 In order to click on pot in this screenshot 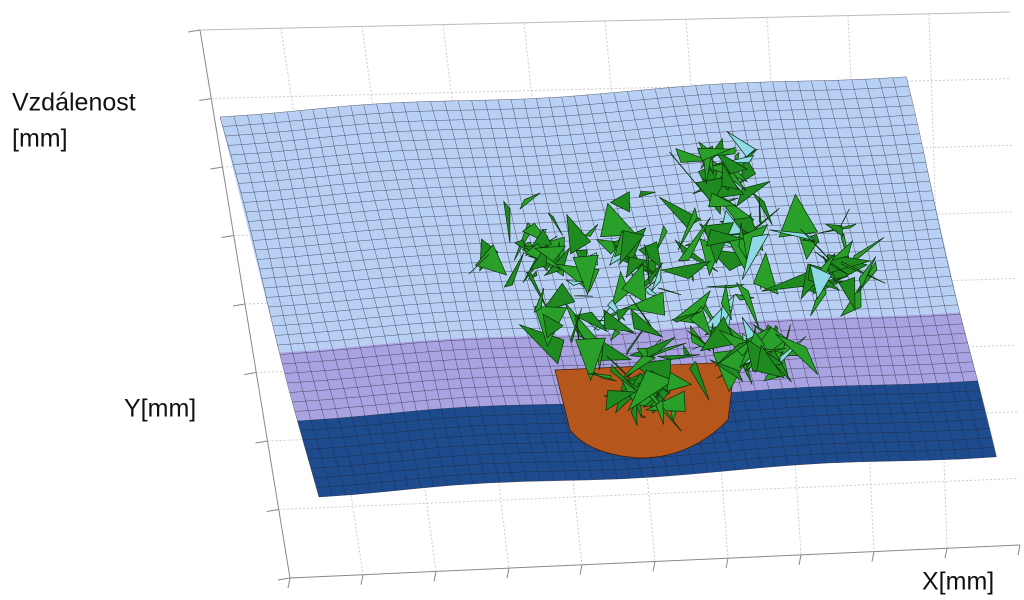, I will do `click(645, 410)`.